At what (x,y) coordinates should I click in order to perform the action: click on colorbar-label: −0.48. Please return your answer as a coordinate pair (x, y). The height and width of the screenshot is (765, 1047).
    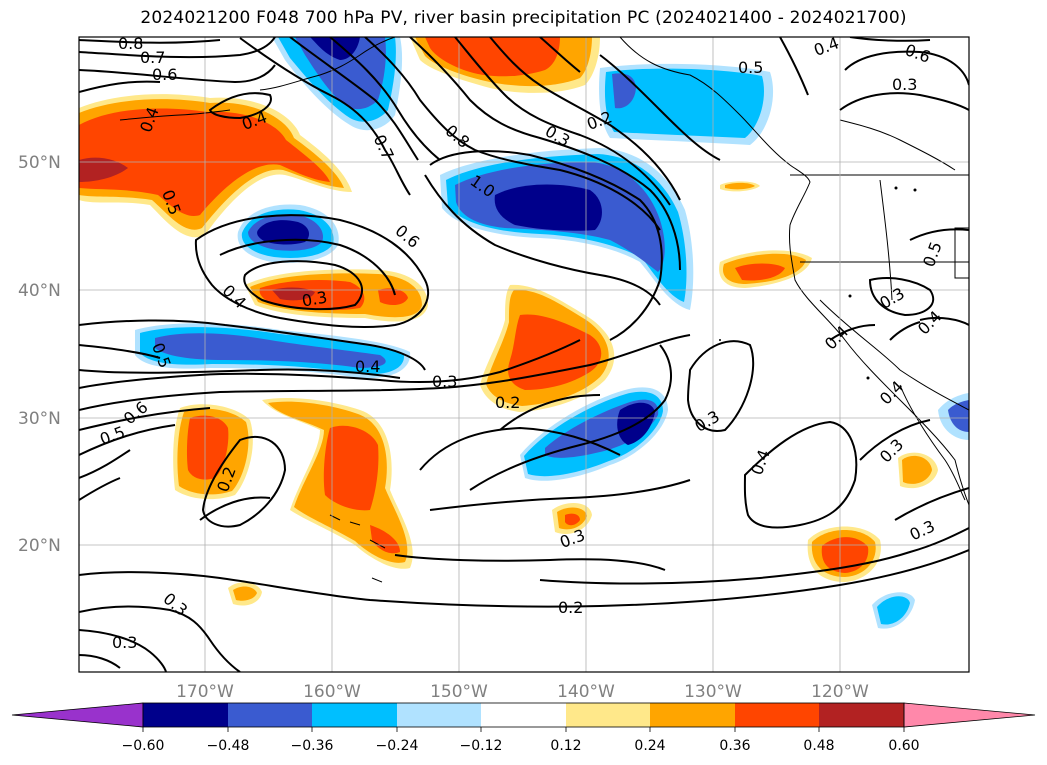
    Looking at the image, I should click on (228, 746).